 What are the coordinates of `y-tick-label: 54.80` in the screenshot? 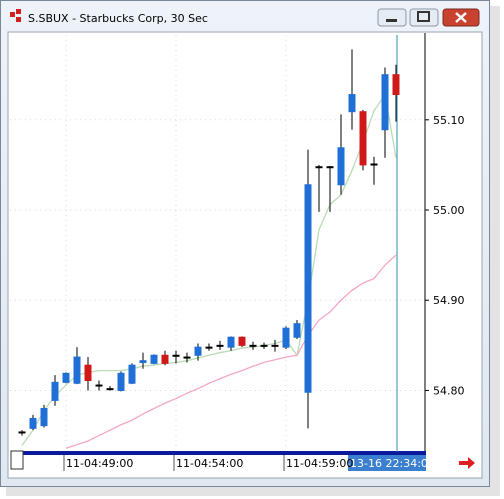 It's located at (449, 390).